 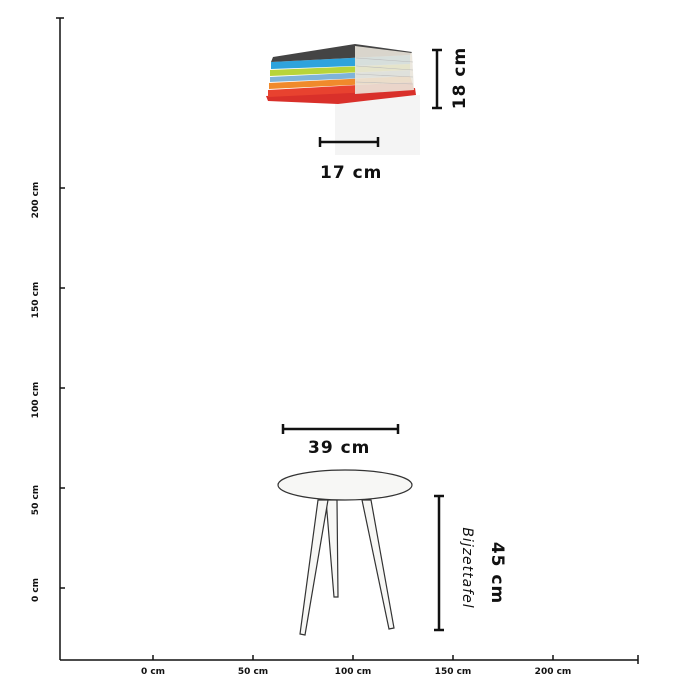 I want to click on x-tick-label: 50 cm, so click(x=253, y=672).